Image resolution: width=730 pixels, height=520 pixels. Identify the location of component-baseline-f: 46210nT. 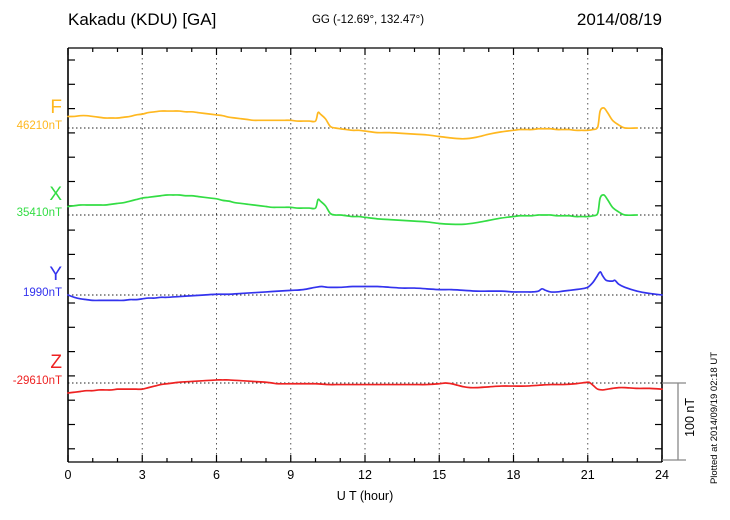
(39, 126).